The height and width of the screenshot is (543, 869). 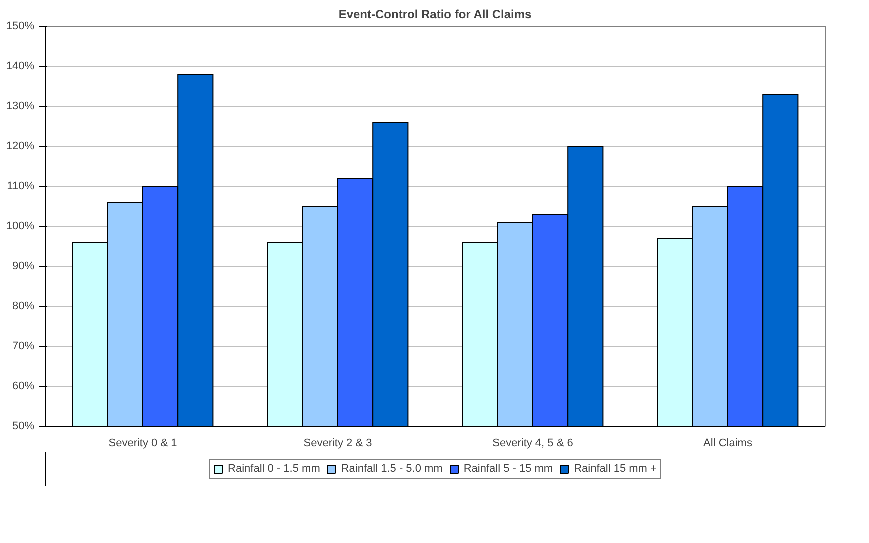 I want to click on legend-label: Rainfall 1.5 - 5.0 mm, so click(x=392, y=469).